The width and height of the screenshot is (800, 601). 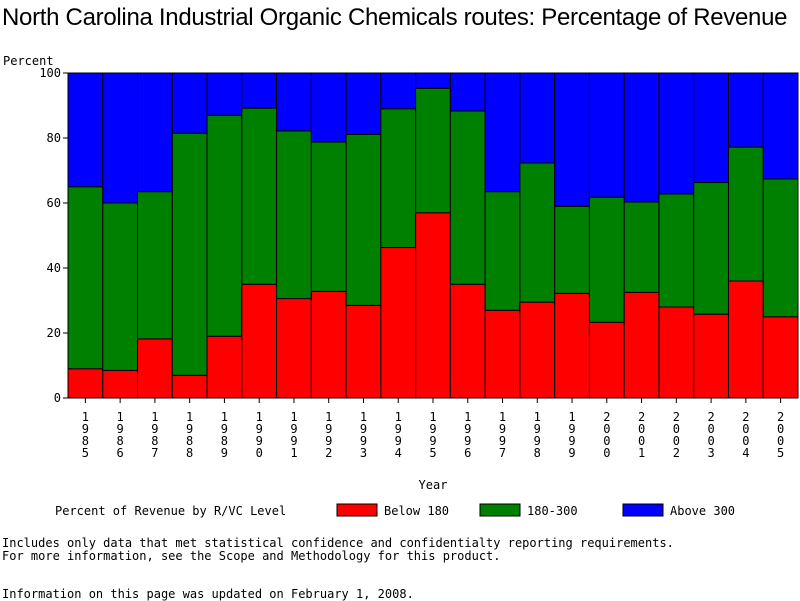 I want to click on bar-segment-180-300-1989, so click(x=224, y=225).